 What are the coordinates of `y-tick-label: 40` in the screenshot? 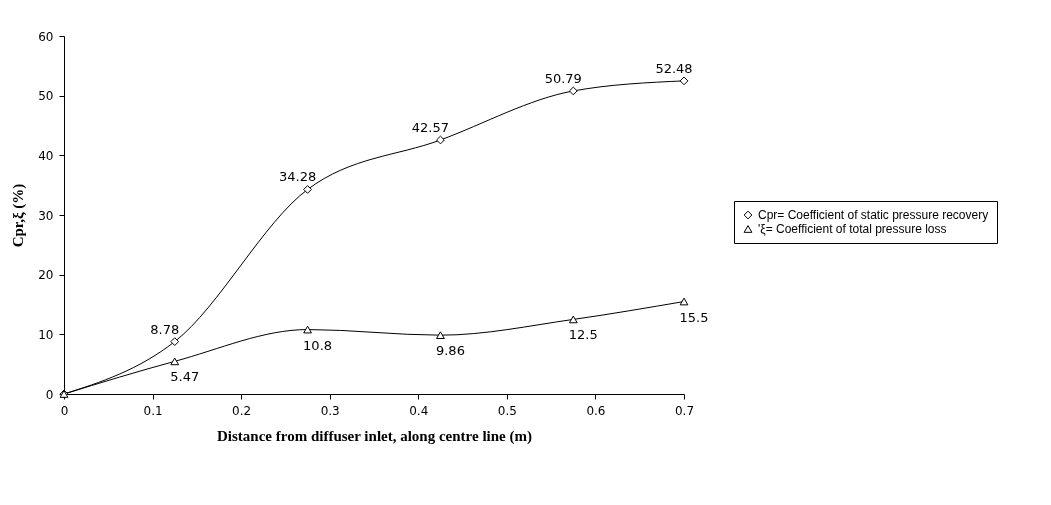 It's located at (46, 155).